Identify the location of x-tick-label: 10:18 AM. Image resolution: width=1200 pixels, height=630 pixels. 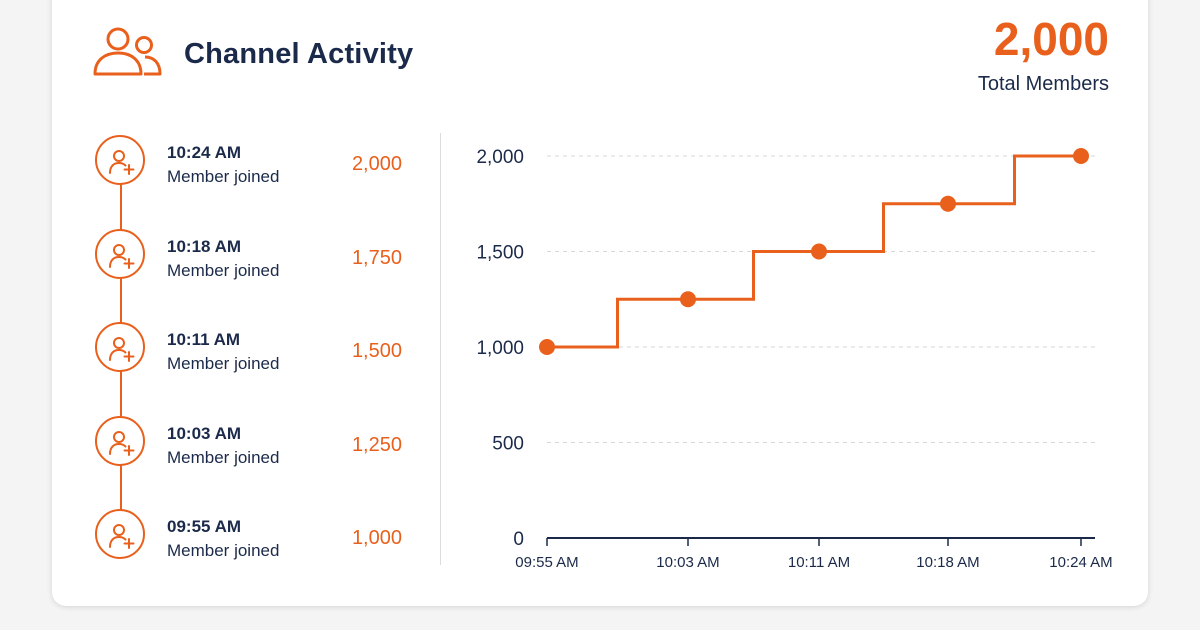
(947, 562).